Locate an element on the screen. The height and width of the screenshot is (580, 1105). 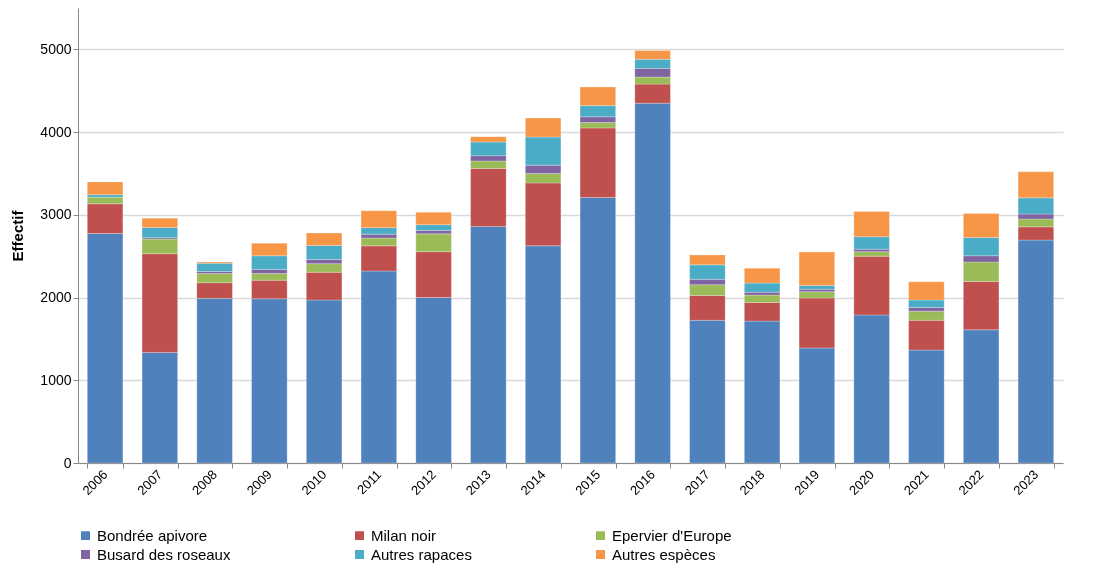
legend-label: Autres espèces is located at coordinates (664, 554).